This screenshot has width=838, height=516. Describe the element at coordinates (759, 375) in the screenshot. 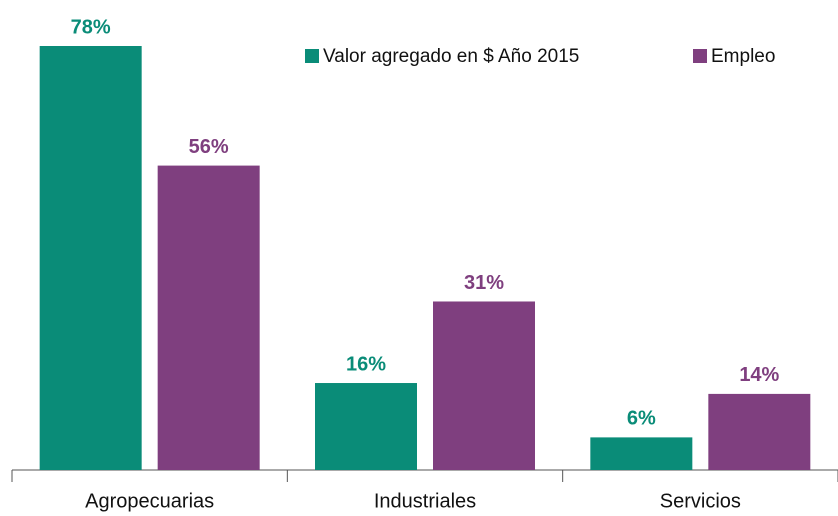

I see `data-label: 14%` at that location.